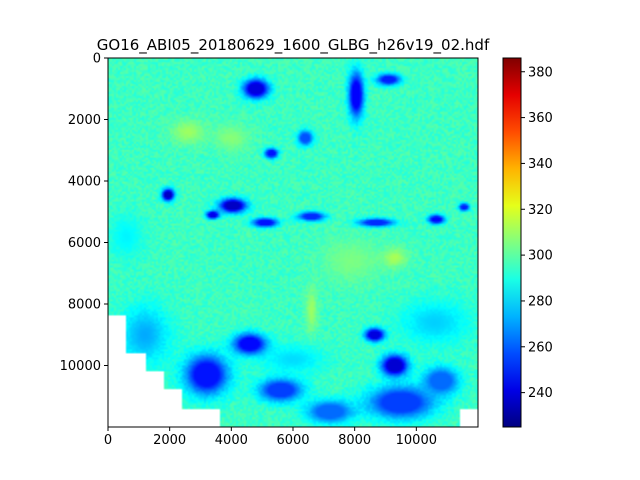  I want to click on x-tick-label: 10000, so click(416, 440).